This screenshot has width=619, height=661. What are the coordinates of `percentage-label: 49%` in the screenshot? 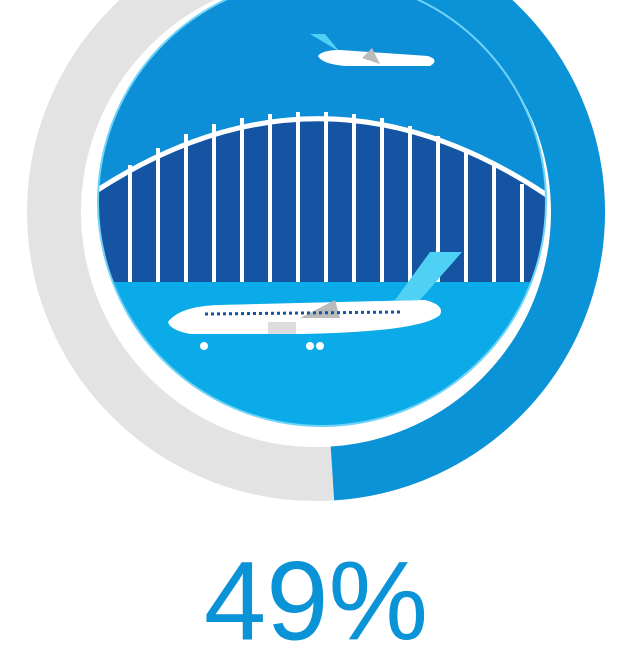 It's located at (316, 600).